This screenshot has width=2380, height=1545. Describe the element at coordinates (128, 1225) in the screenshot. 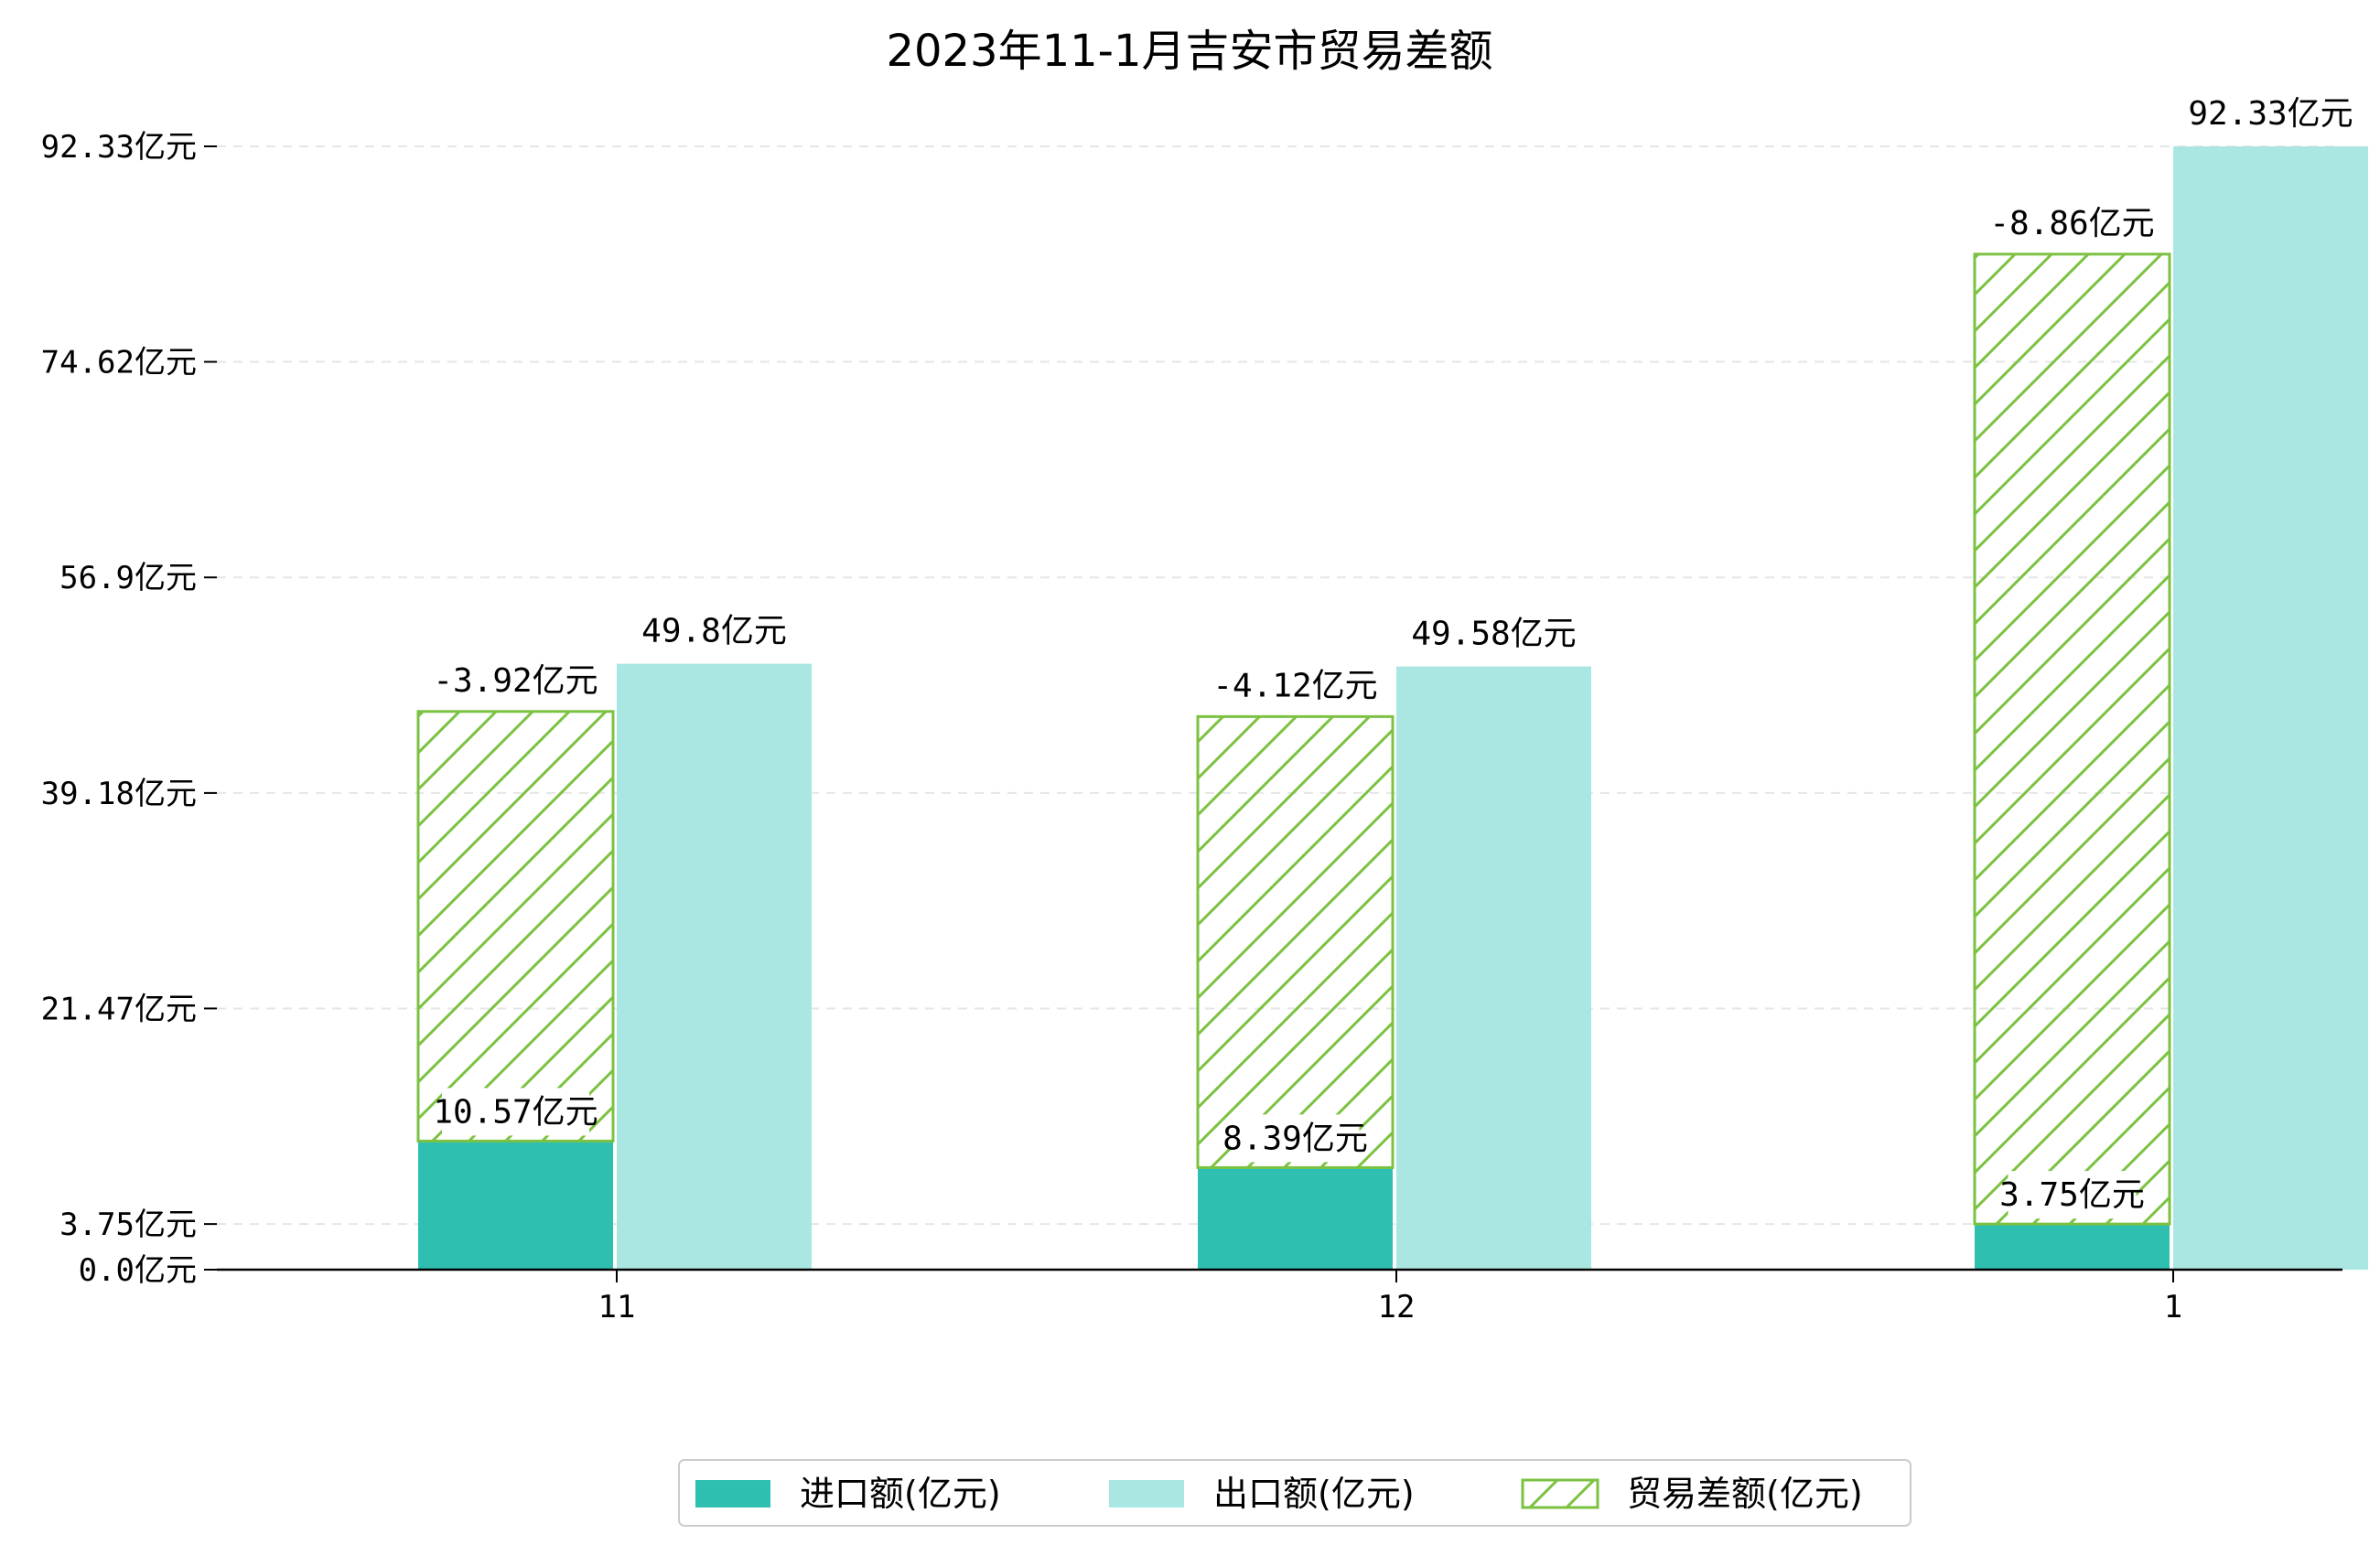

I see `y-tick-label: 3.75亿元` at that location.